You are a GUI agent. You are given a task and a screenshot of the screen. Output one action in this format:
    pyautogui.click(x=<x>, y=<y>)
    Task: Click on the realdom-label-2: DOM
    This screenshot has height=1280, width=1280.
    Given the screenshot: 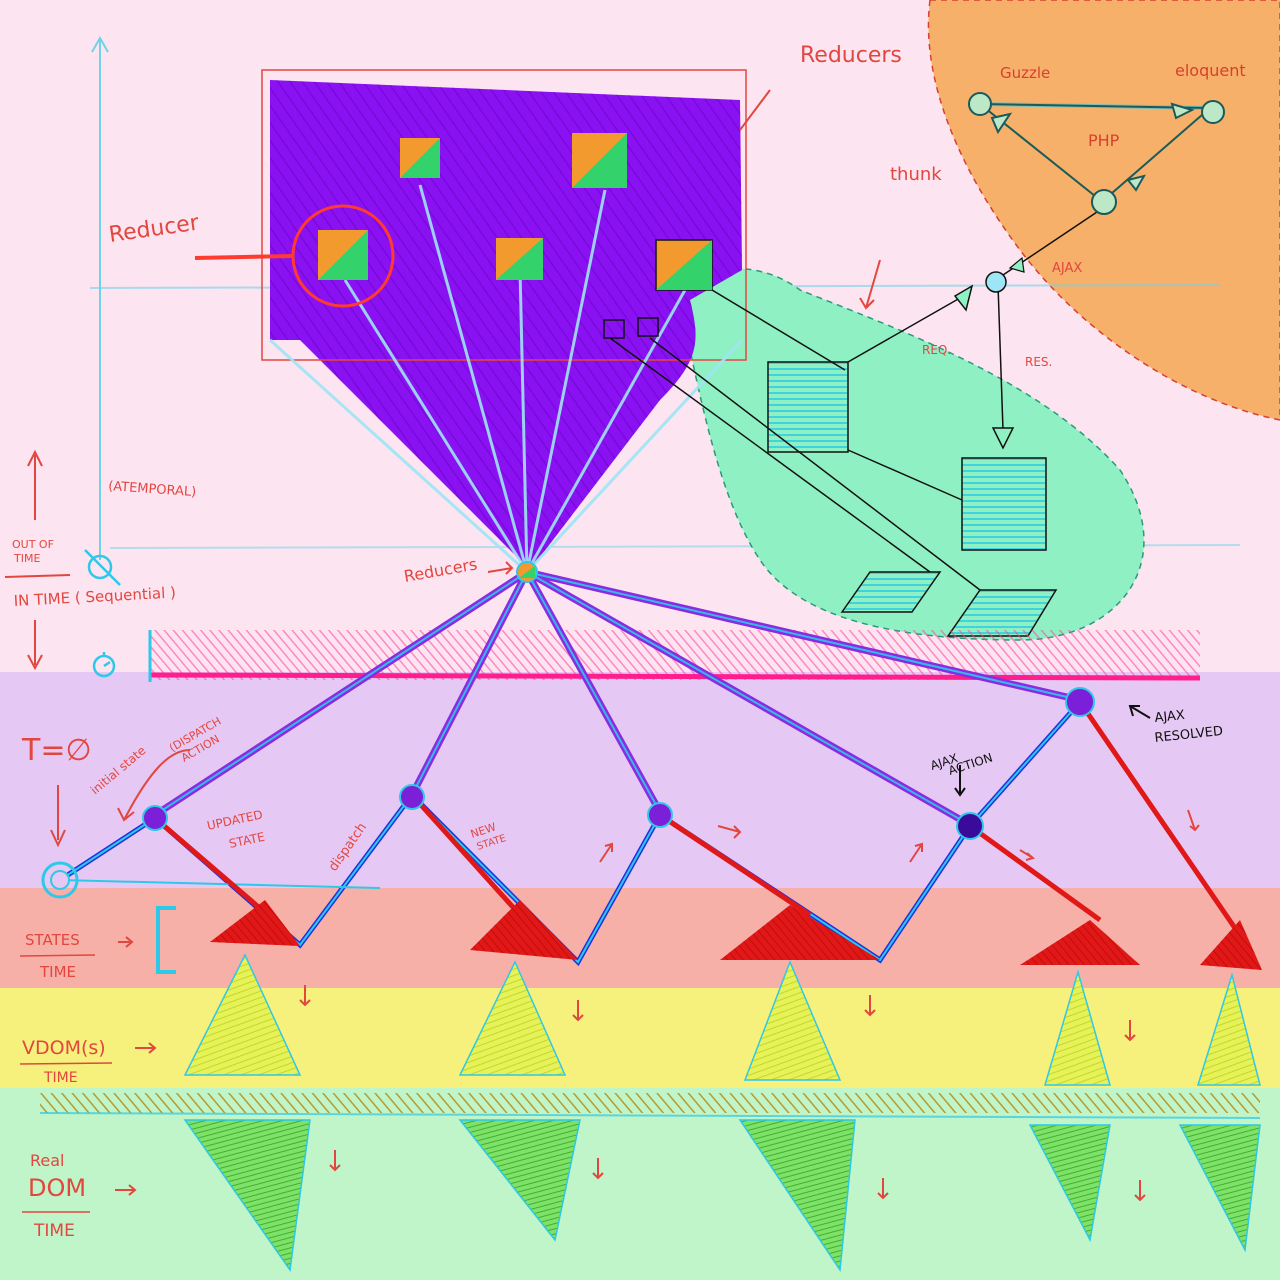 What is the action you would take?
    pyautogui.click(x=57, y=1188)
    